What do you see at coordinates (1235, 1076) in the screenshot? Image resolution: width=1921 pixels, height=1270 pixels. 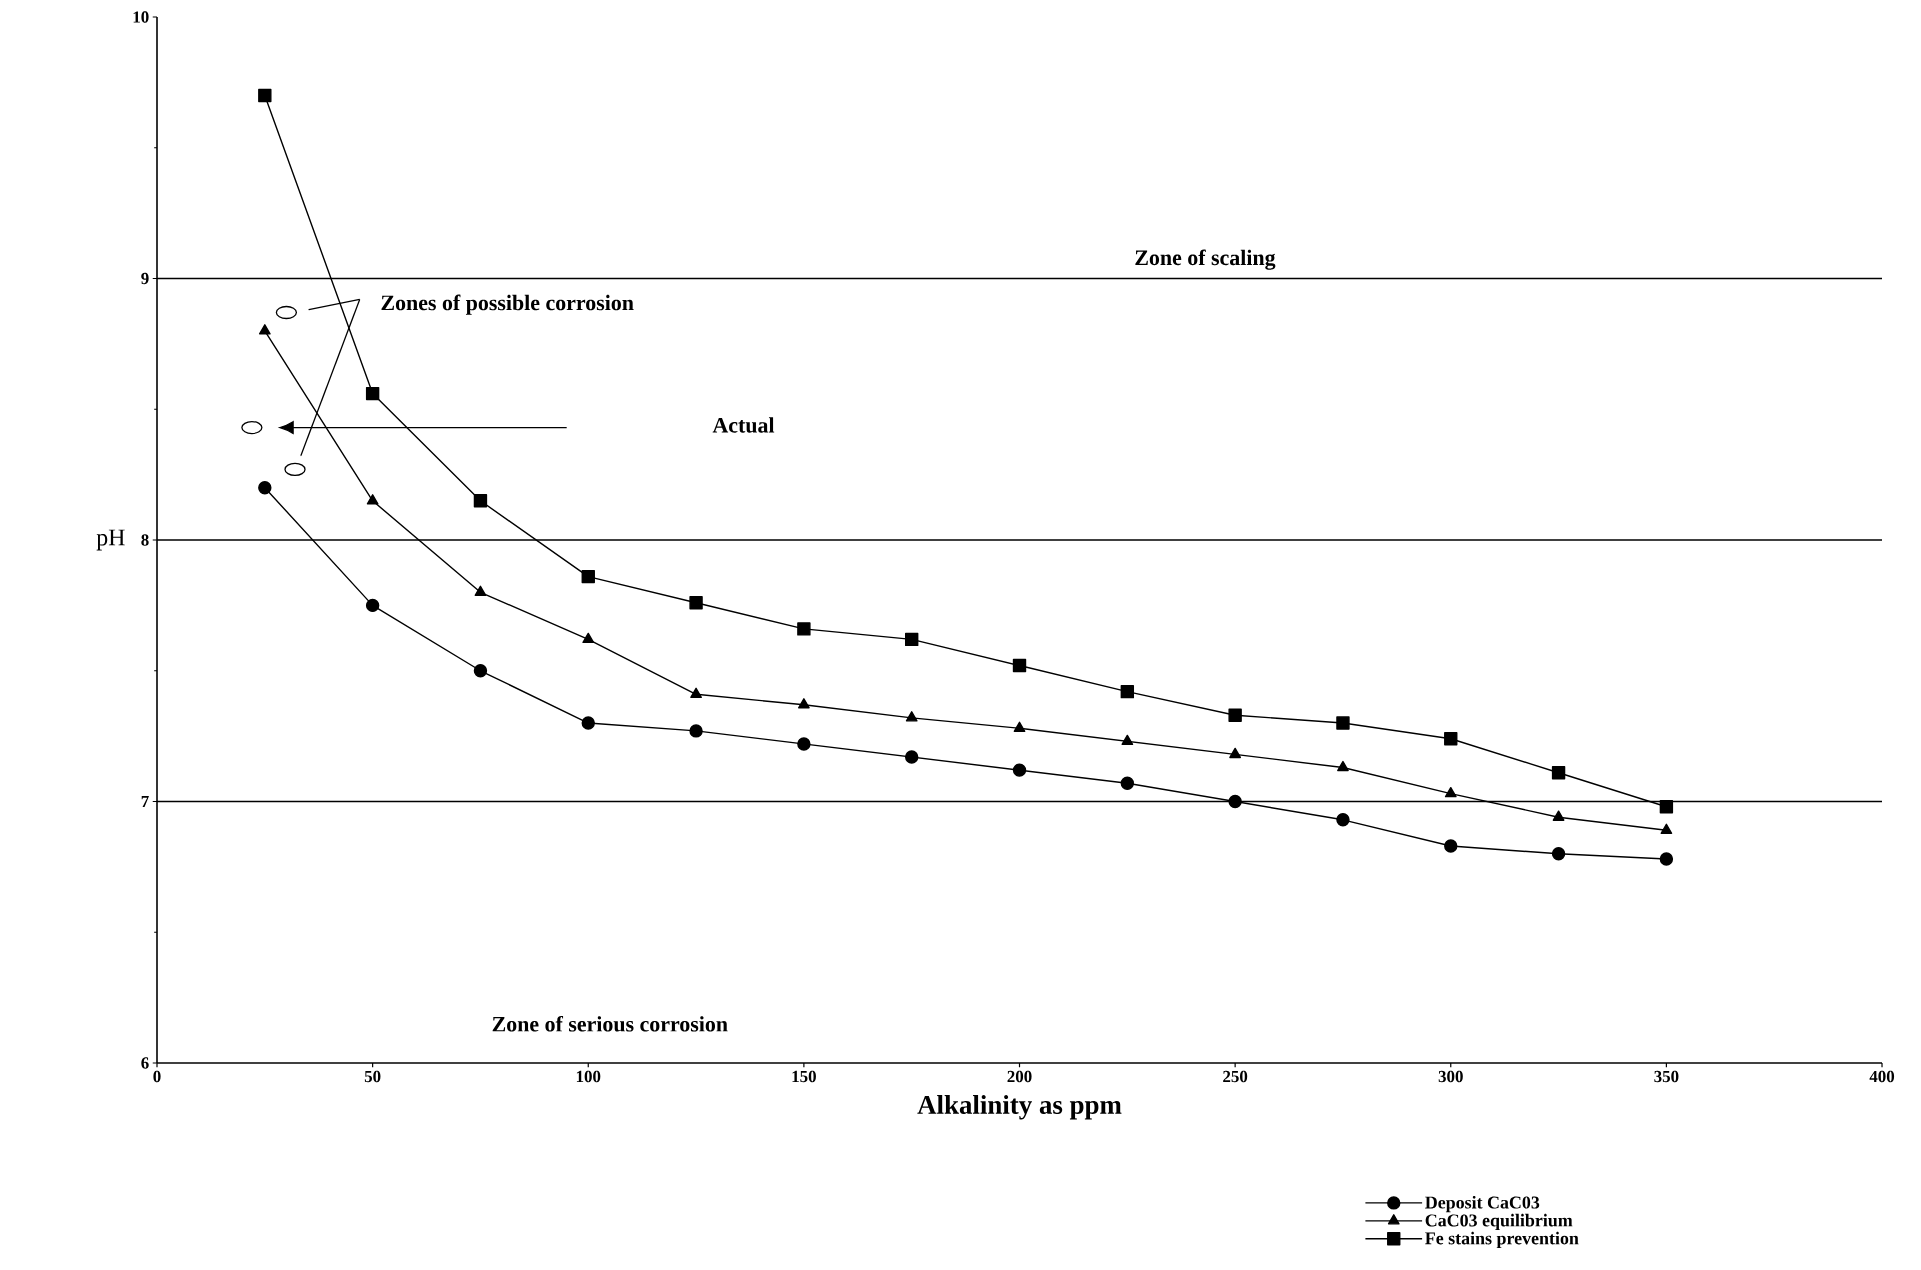 I see `x-tick-label: 250` at bounding box center [1235, 1076].